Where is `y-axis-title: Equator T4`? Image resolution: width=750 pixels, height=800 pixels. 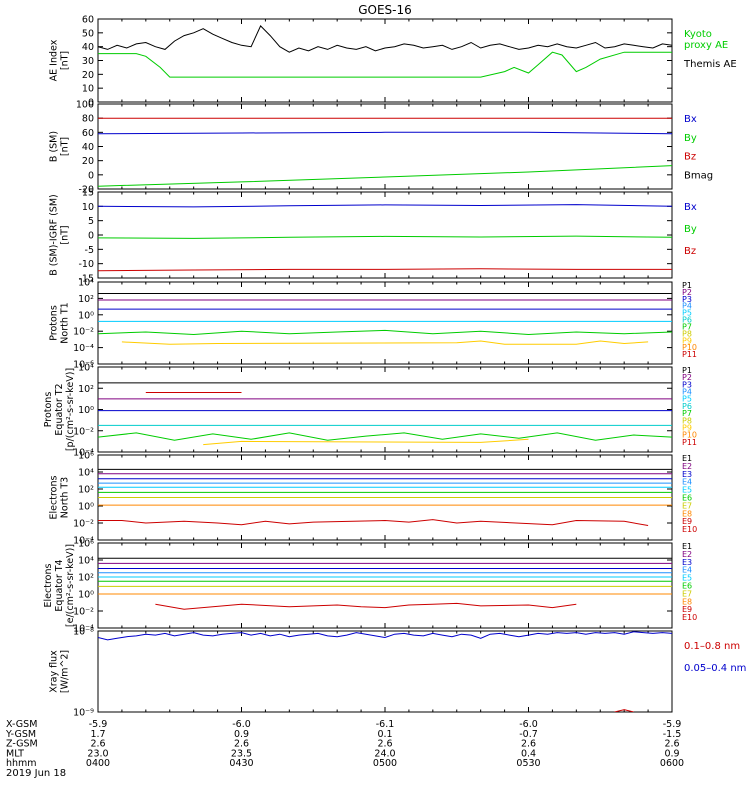 y-axis-title: Equator T4 is located at coordinates (59, 585).